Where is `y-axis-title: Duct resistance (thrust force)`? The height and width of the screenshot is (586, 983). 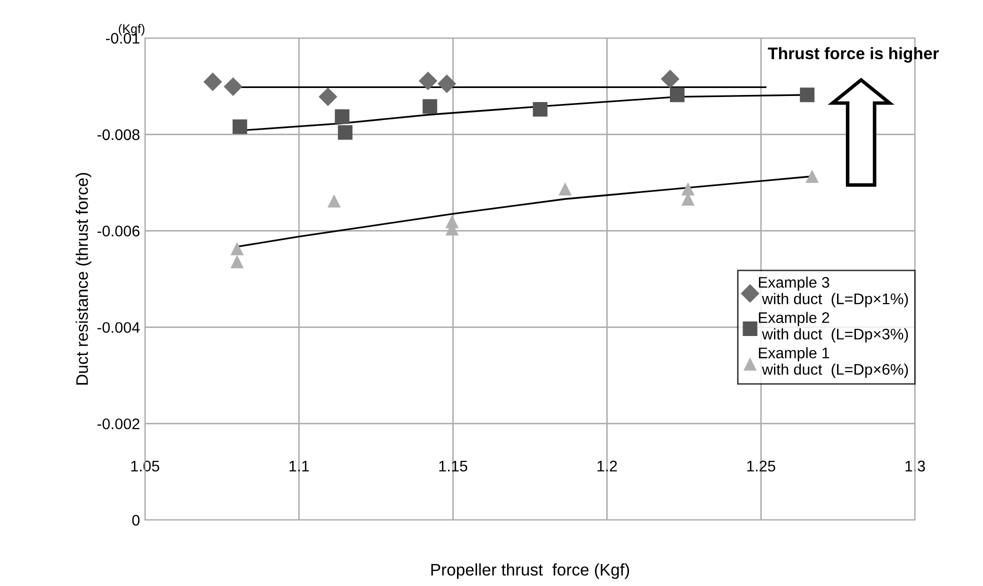
y-axis-title: Duct resistance (thrust force) is located at coordinates (84, 279).